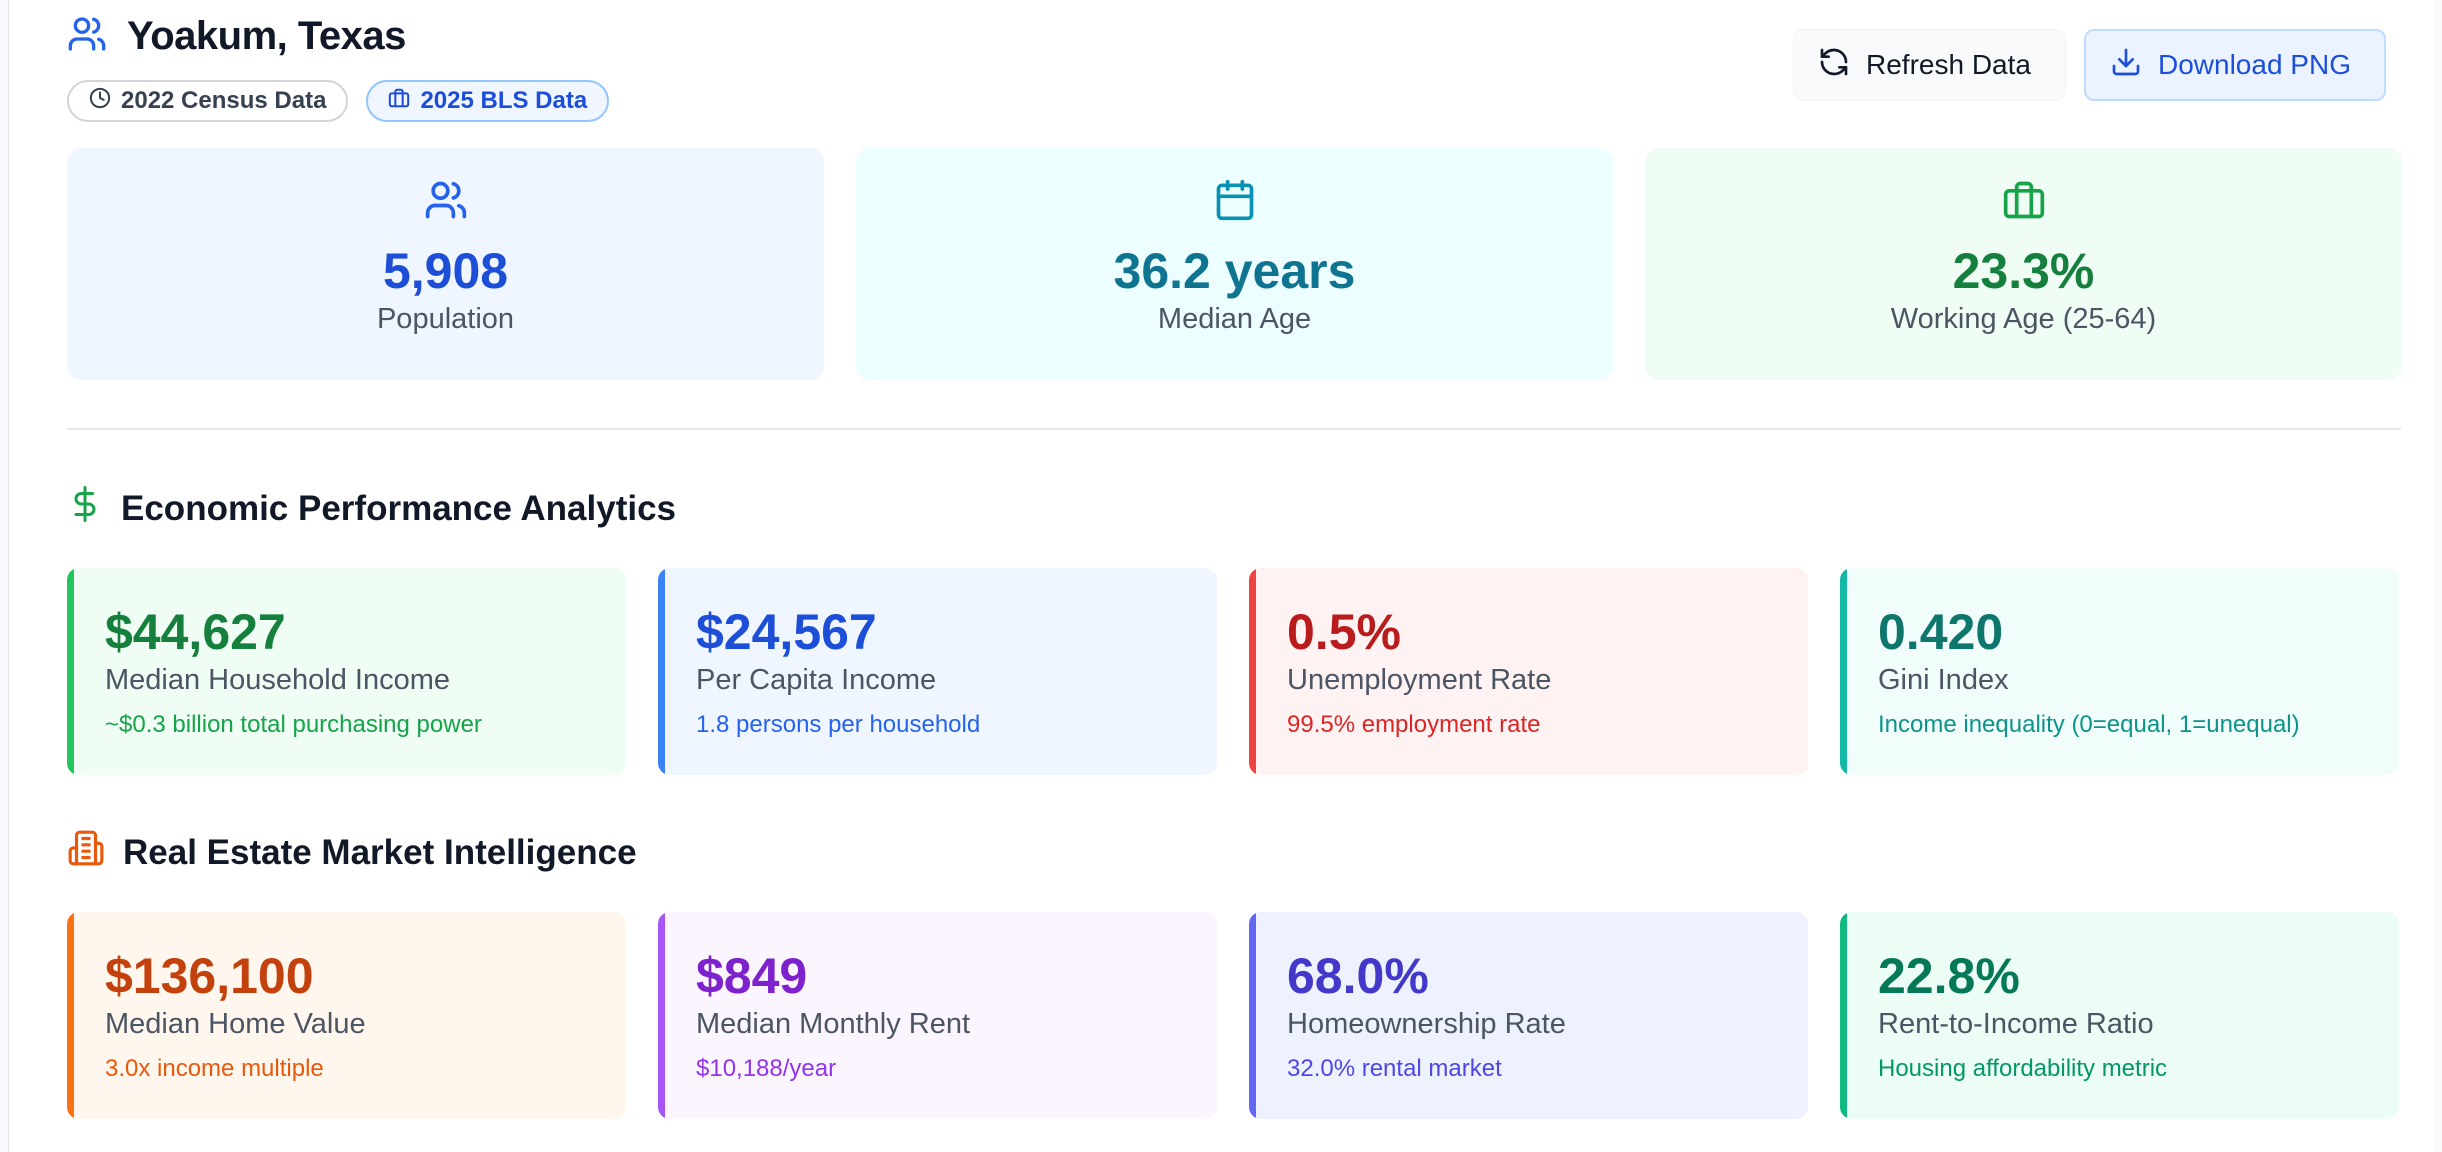 This screenshot has height=1152, width=2442. Describe the element at coordinates (1943, 680) in the screenshot. I see `metric-label: Gini Index` at that location.